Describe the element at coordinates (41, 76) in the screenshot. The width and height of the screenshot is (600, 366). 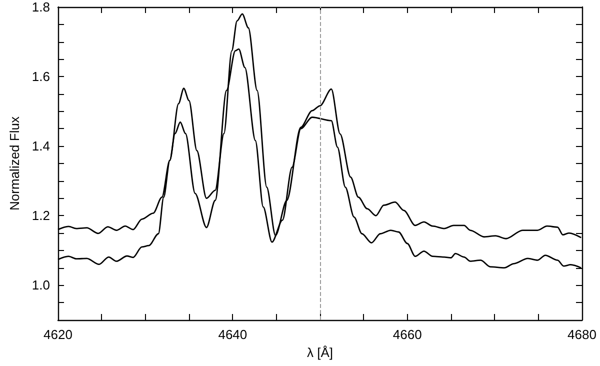
I see `y-tick-label: 1.6` at that location.